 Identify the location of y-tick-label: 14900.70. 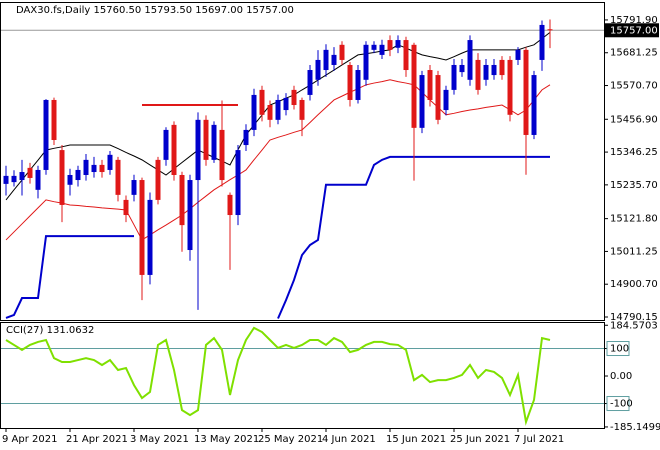
(634, 284).